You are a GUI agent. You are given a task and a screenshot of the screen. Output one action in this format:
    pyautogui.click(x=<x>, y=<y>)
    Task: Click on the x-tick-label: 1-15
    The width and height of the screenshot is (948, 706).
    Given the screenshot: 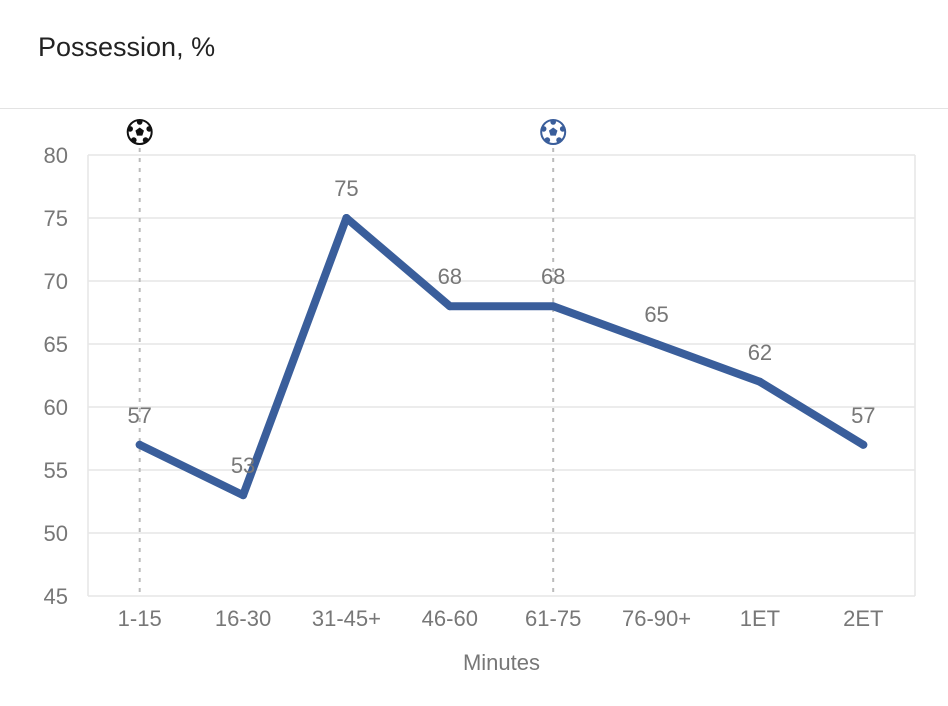 What is the action you would take?
    pyautogui.click(x=140, y=618)
    